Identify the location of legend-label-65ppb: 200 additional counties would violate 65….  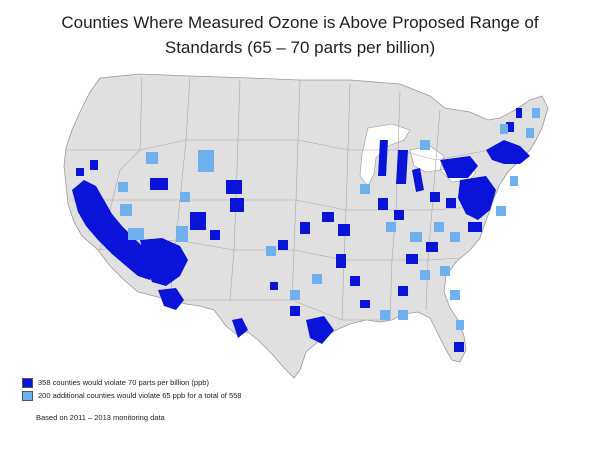
(140, 395).